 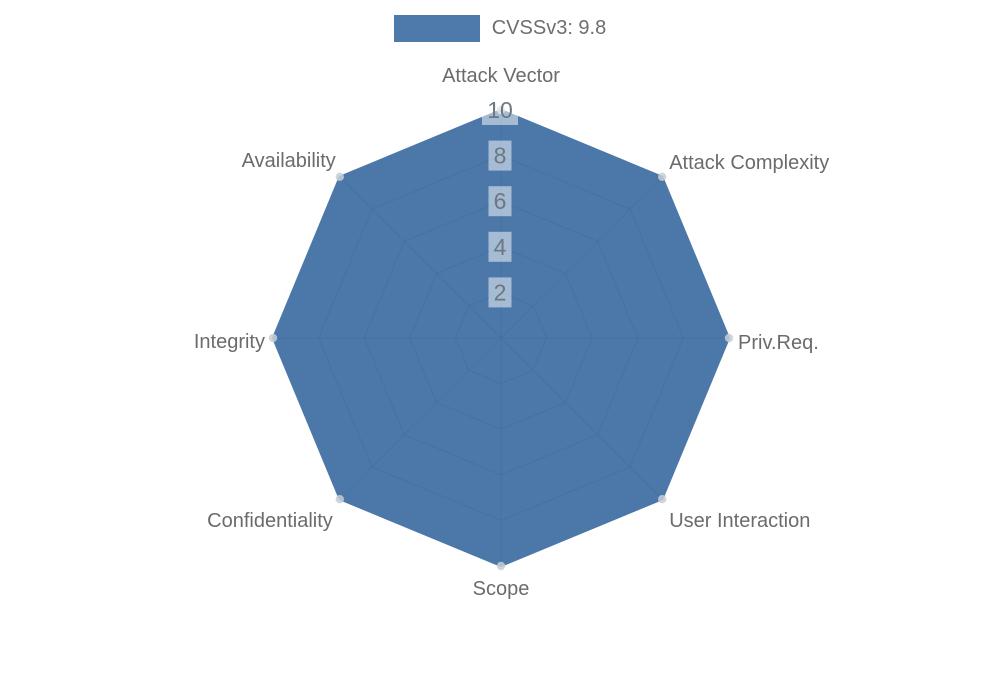 What do you see at coordinates (229, 342) in the screenshot?
I see `axis-label-integrity: Integrity` at bounding box center [229, 342].